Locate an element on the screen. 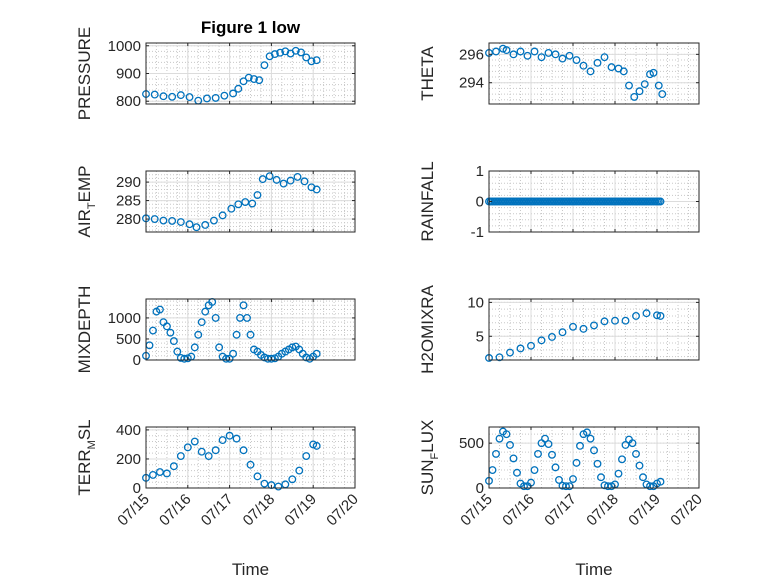 The height and width of the screenshot is (583, 778). y-tick-label: -1 is located at coordinates (477, 232).